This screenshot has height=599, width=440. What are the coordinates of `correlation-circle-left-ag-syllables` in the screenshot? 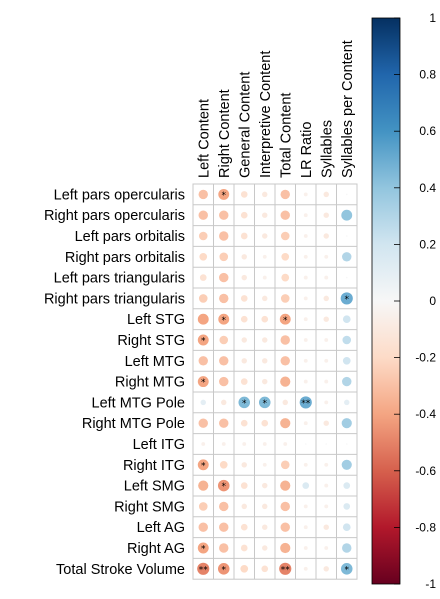 It's located at (326, 527).